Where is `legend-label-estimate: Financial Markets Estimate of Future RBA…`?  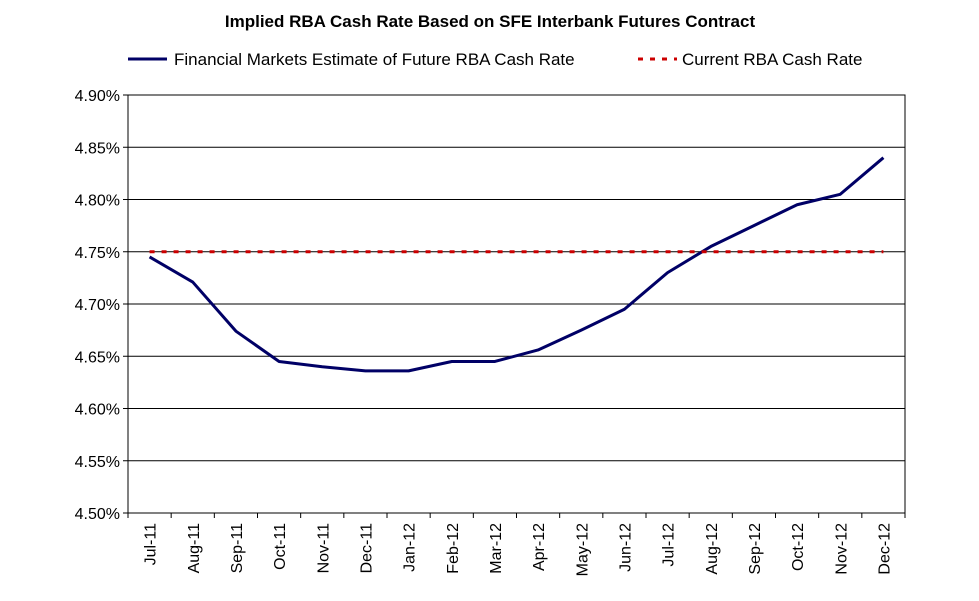
legend-label-estimate: Financial Markets Estimate of Future RBA… is located at coordinates (374, 59).